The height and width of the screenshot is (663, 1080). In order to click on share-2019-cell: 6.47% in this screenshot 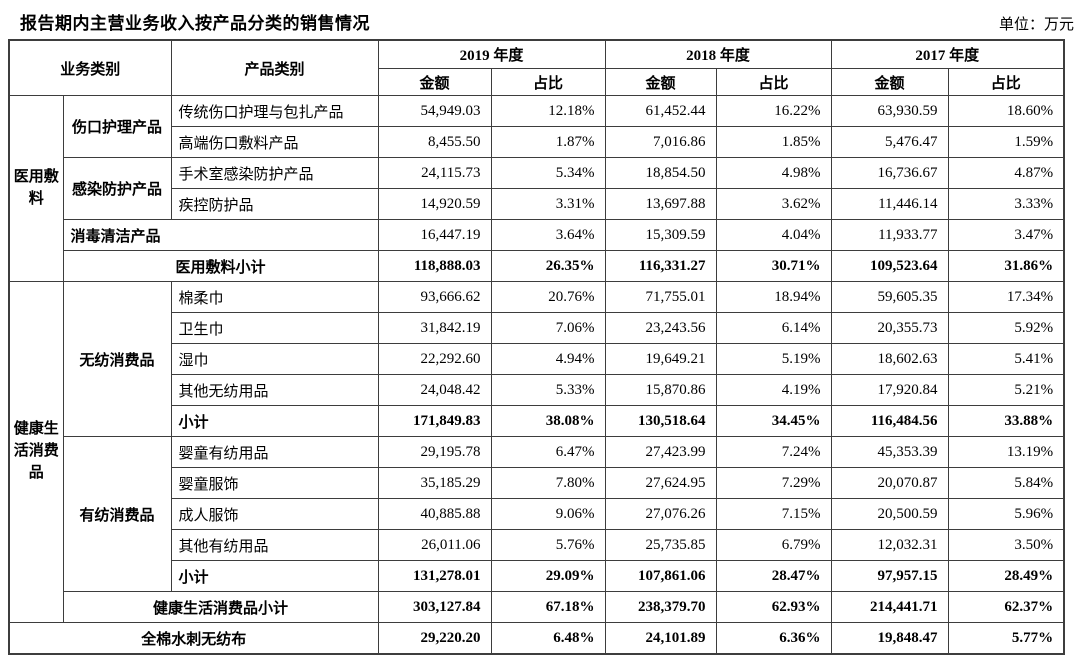, I will do `click(548, 452)`.